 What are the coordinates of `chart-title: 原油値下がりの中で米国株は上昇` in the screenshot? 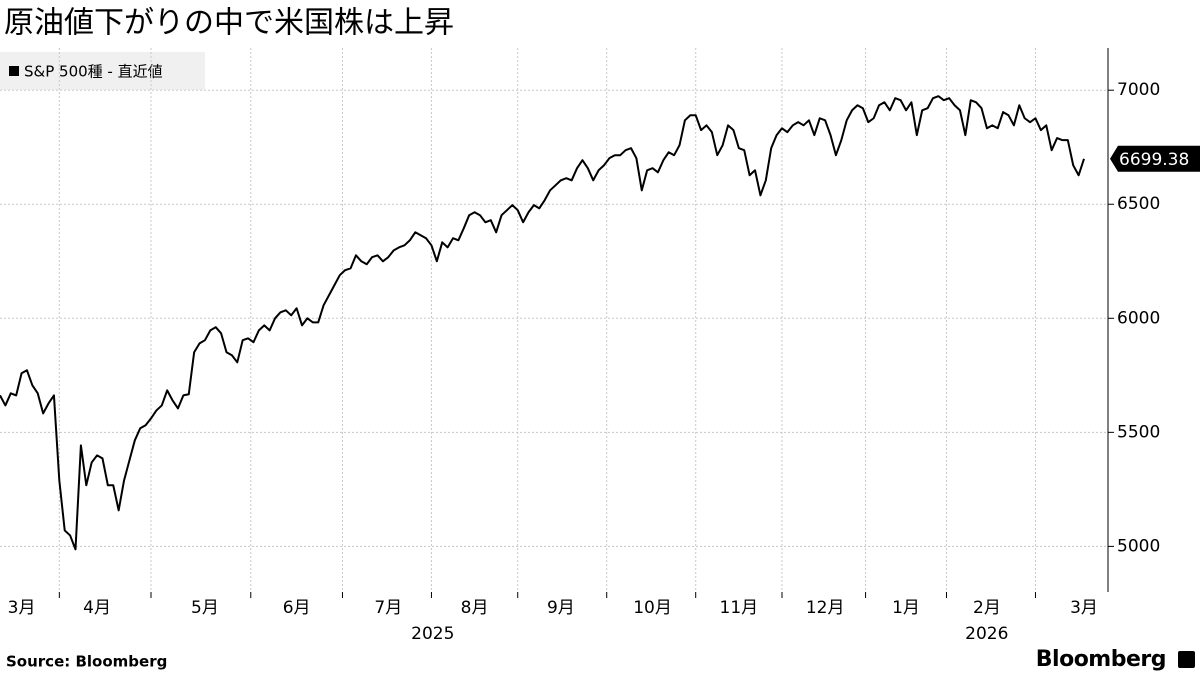 It's located at (229, 23).